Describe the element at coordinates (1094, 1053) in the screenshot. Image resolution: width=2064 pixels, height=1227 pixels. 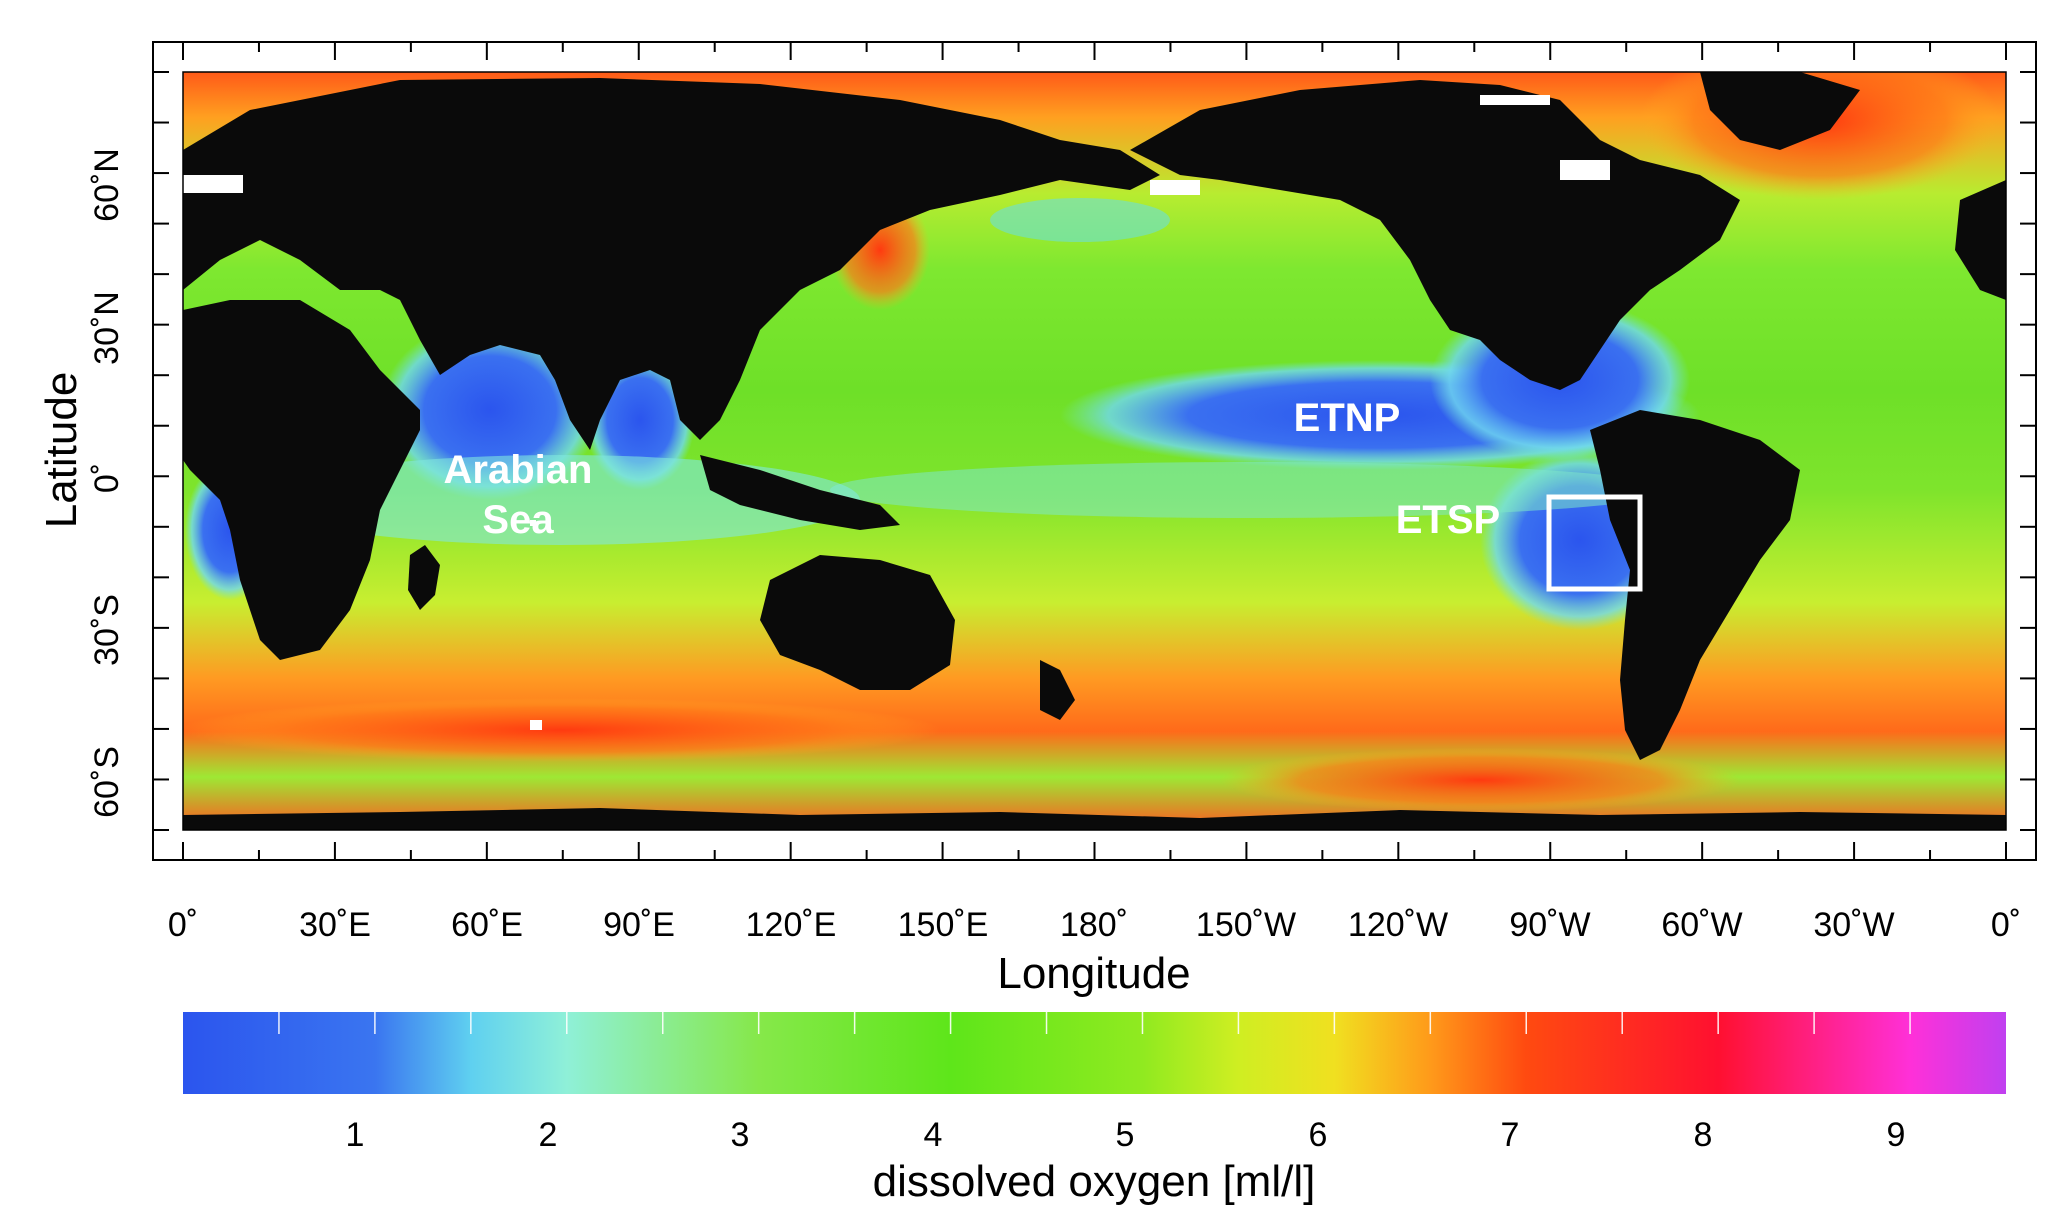
I see `colorbar-gradient` at that location.